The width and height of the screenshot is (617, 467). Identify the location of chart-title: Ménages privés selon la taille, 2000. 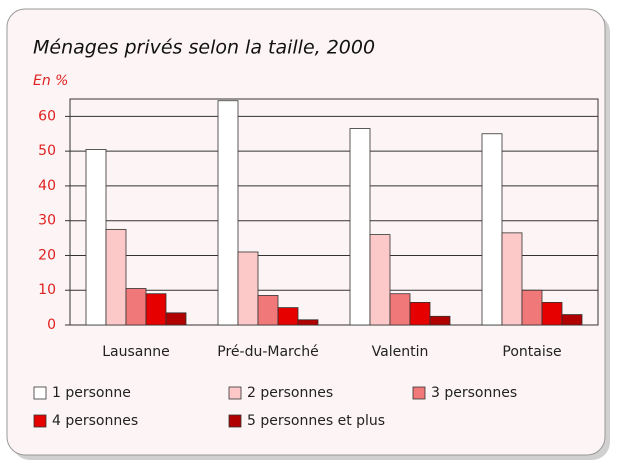
(204, 48).